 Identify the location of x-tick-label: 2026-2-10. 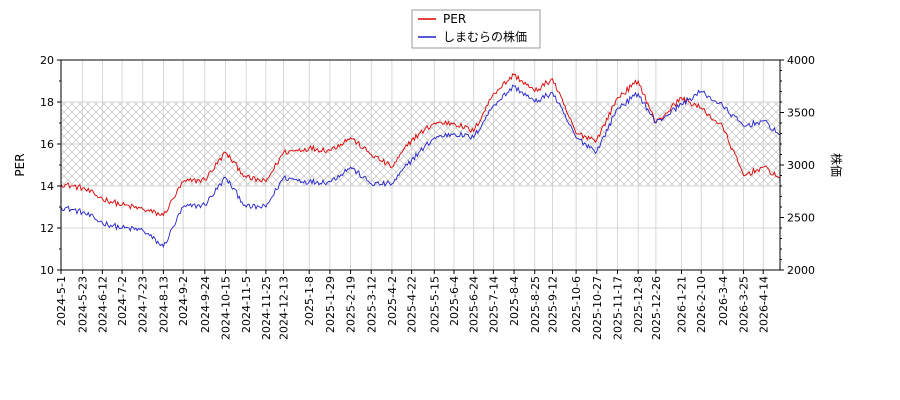
(701, 304).